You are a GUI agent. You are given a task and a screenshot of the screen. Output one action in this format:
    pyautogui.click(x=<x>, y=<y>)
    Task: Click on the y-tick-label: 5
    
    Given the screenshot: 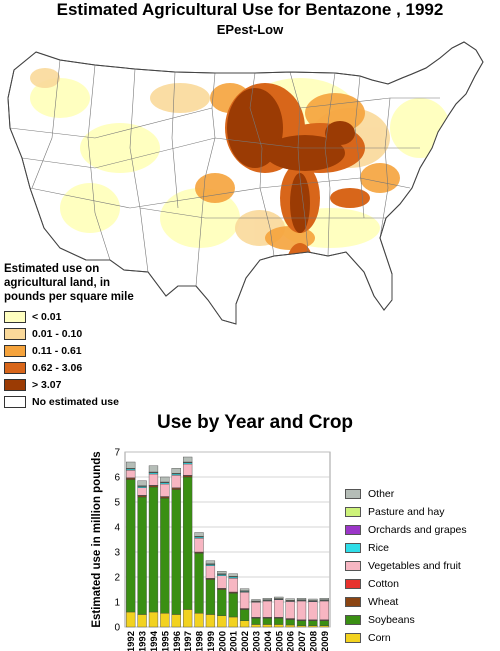 What is the action you would take?
    pyautogui.click(x=117, y=503)
    